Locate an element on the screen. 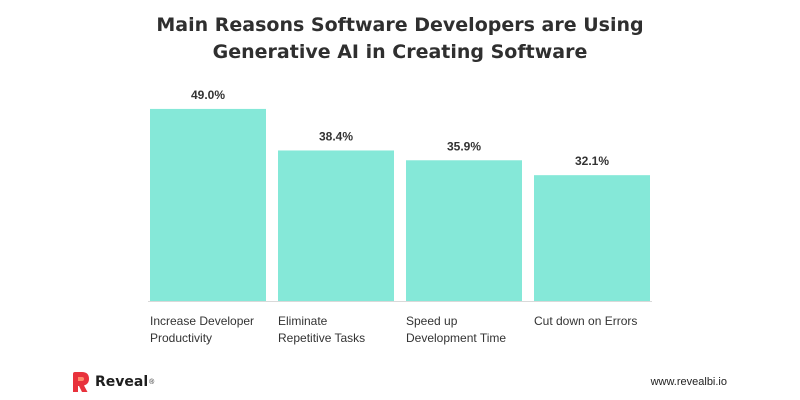 This screenshot has height=400, width=800. category-label-1-line-2: Productivity is located at coordinates (181, 338).